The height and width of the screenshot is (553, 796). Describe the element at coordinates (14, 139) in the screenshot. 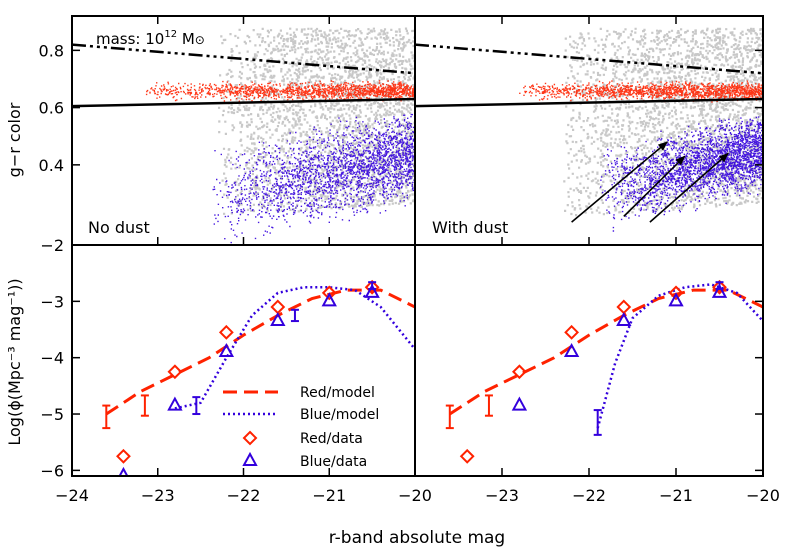

I see `top-y-axis-label: g−r color` at that location.